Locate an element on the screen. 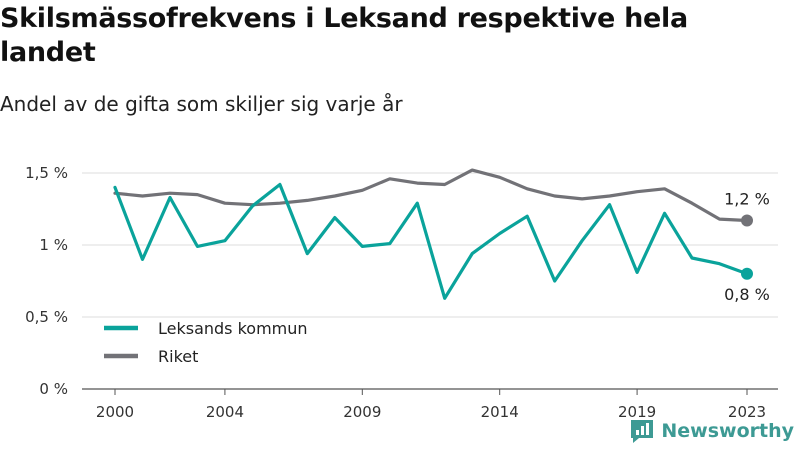 The width and height of the screenshot is (800, 450). y-tick-label: 1 % is located at coordinates (53, 245).